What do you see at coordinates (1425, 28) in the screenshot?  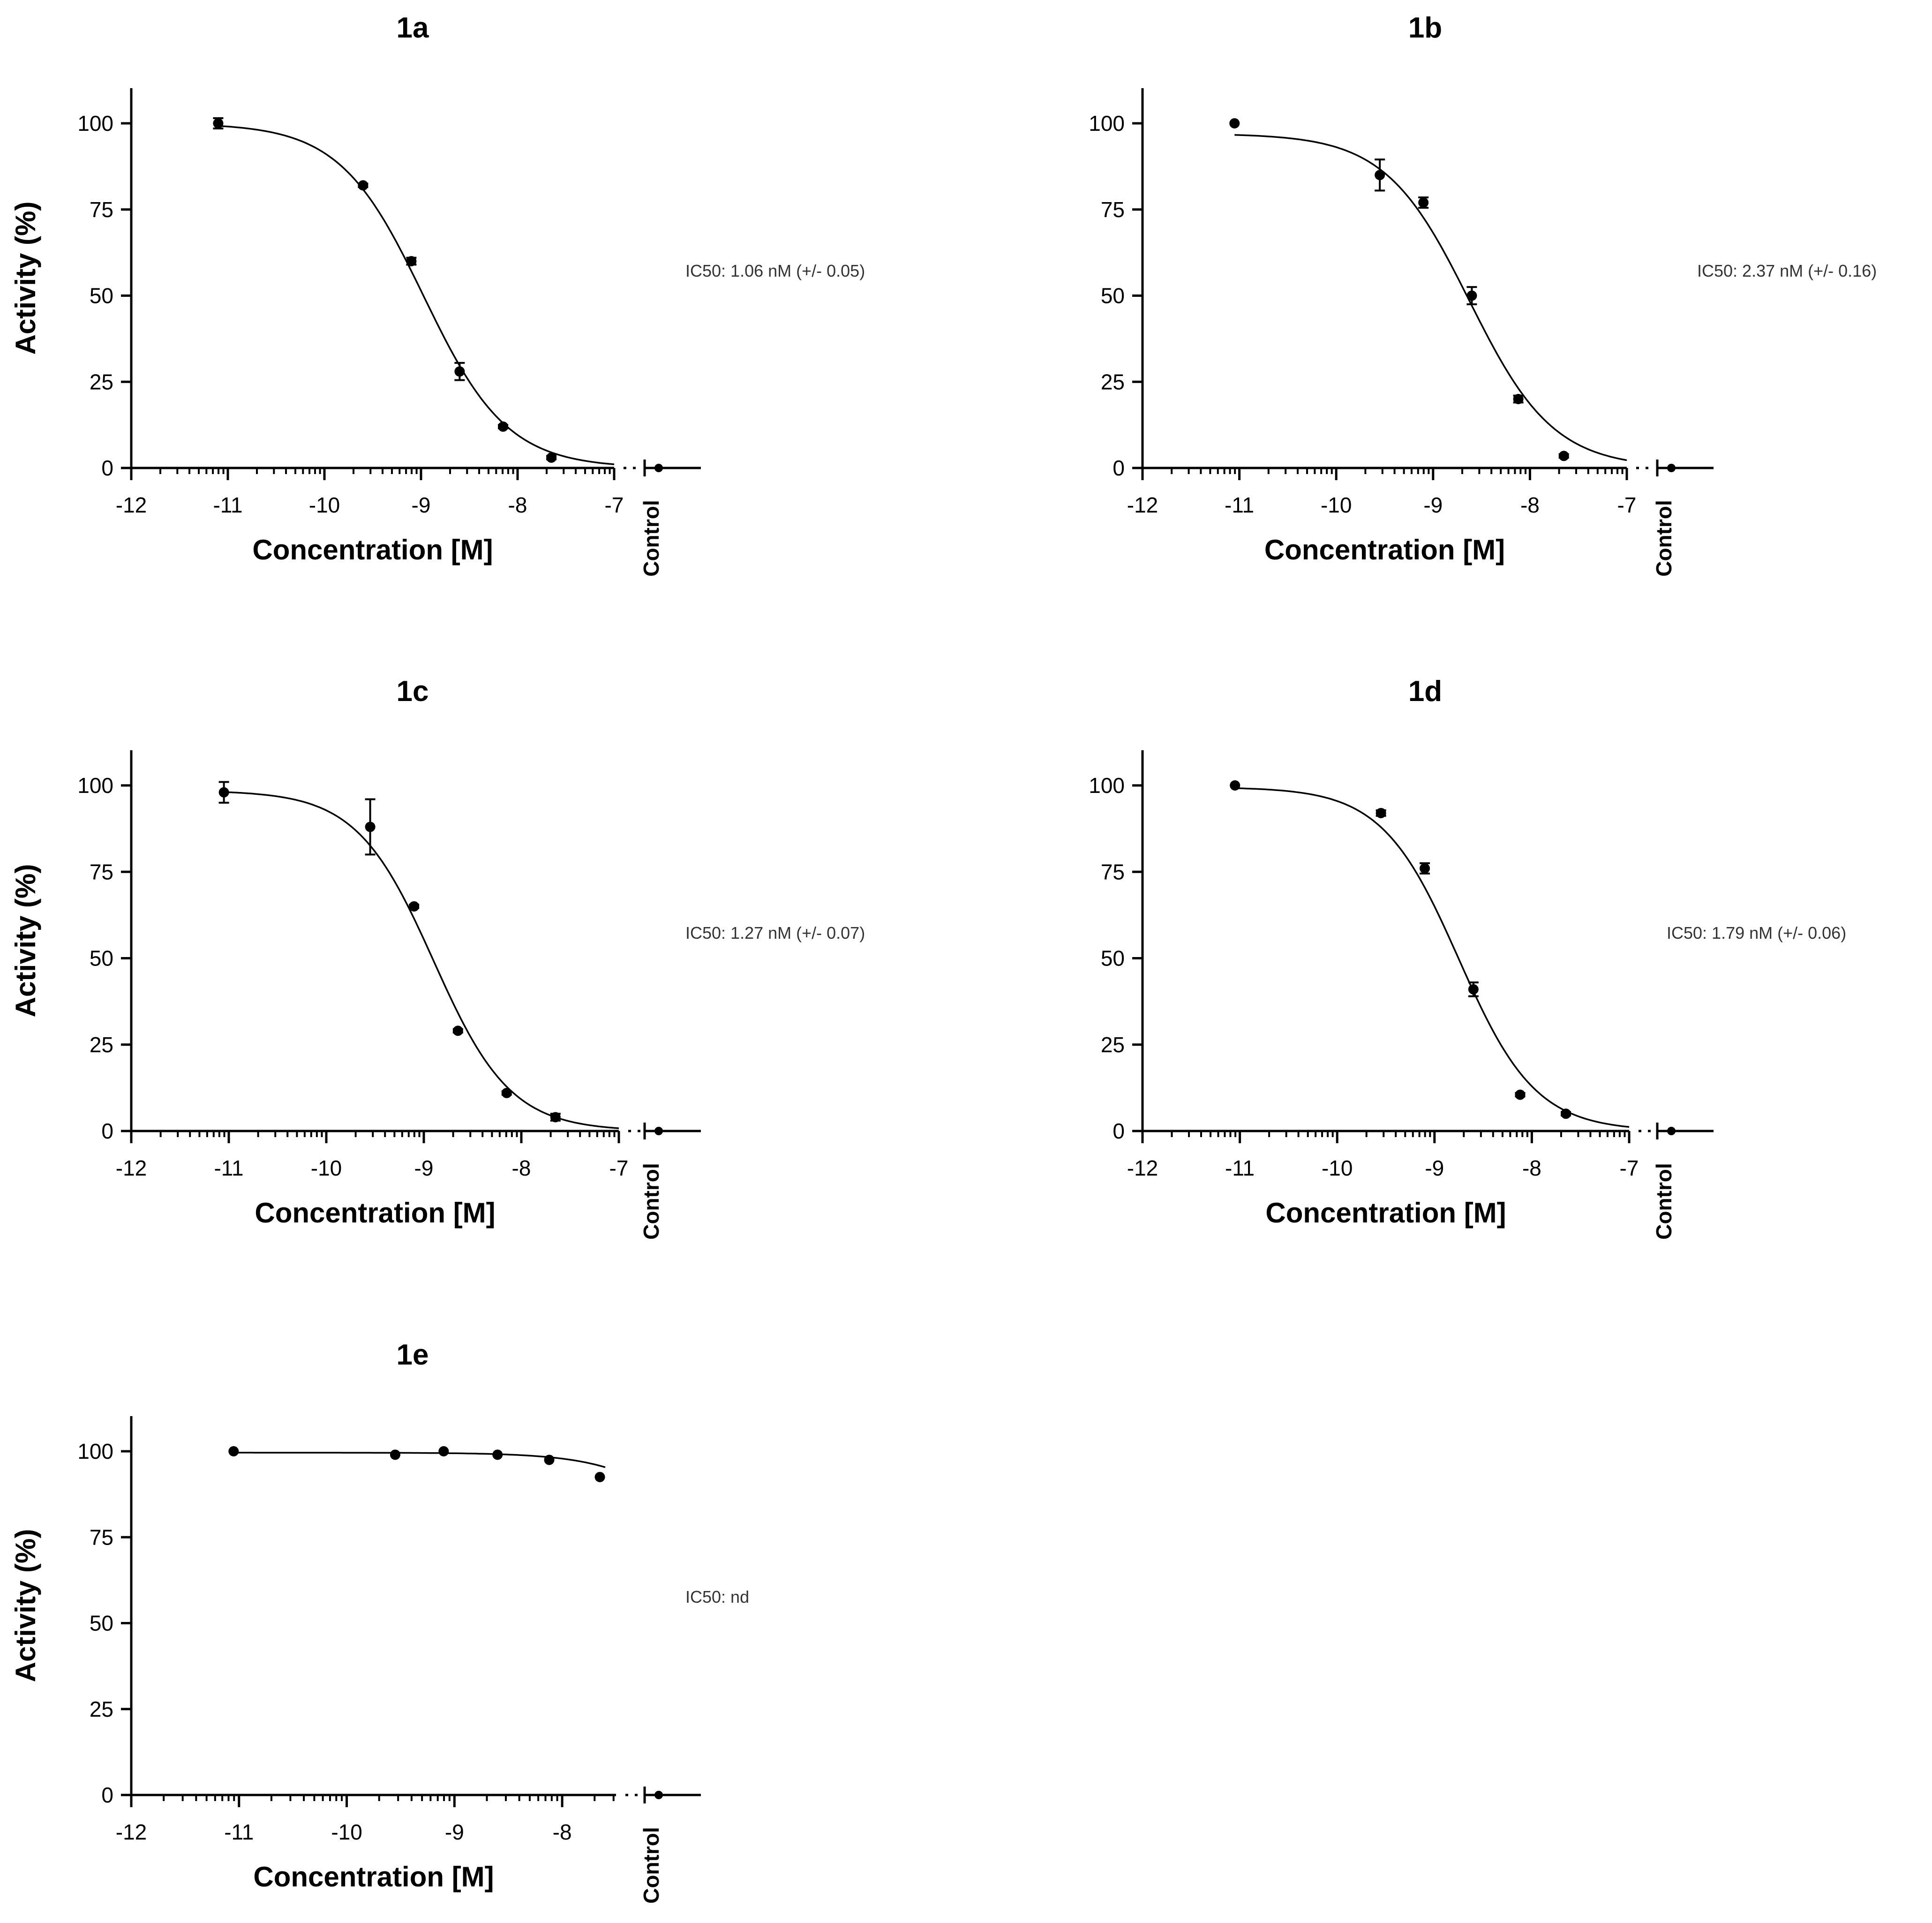 I see `chart-title: 1b` at bounding box center [1425, 28].